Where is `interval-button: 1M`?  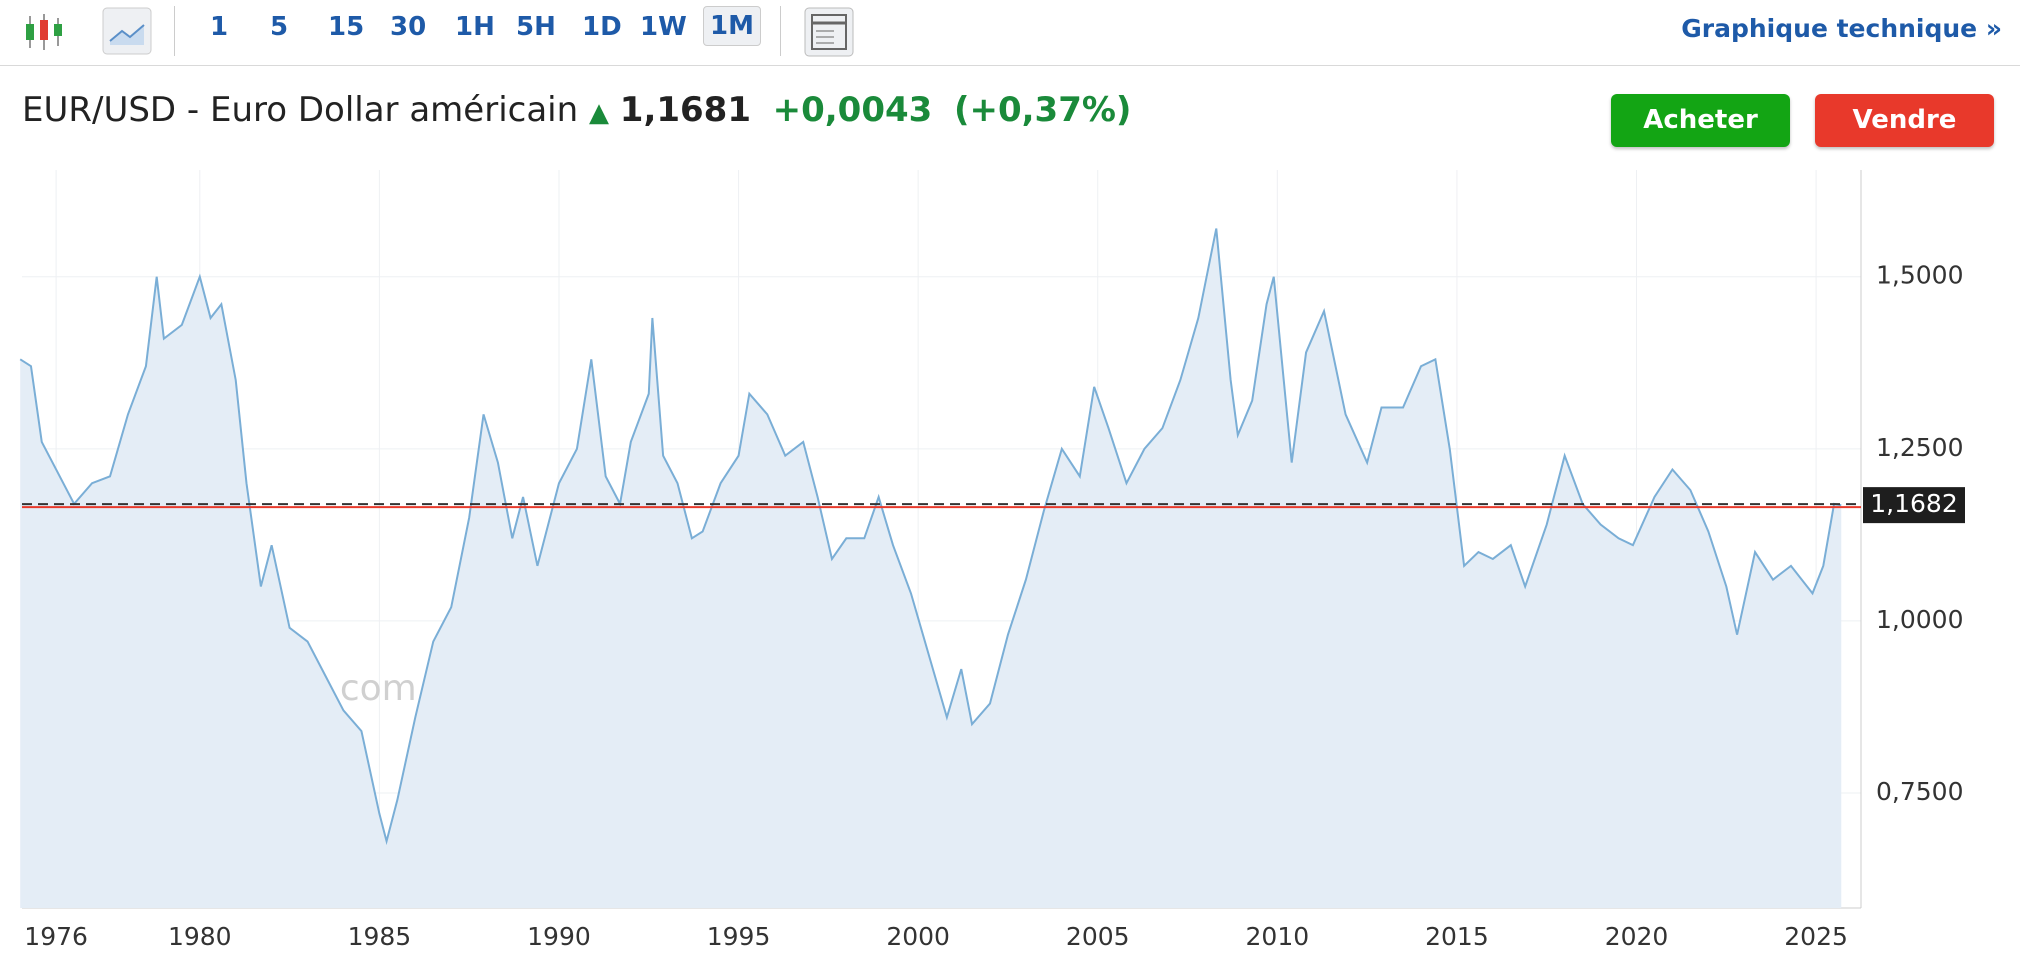 interval-button: 1M is located at coordinates (732, 26).